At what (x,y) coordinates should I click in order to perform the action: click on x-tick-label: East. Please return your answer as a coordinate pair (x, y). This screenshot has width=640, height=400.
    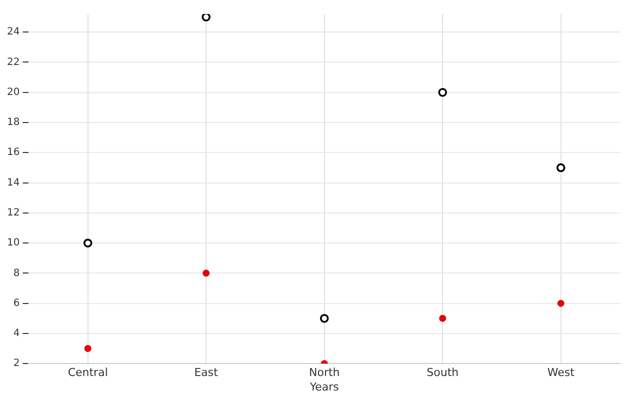
    Looking at the image, I should click on (206, 373).